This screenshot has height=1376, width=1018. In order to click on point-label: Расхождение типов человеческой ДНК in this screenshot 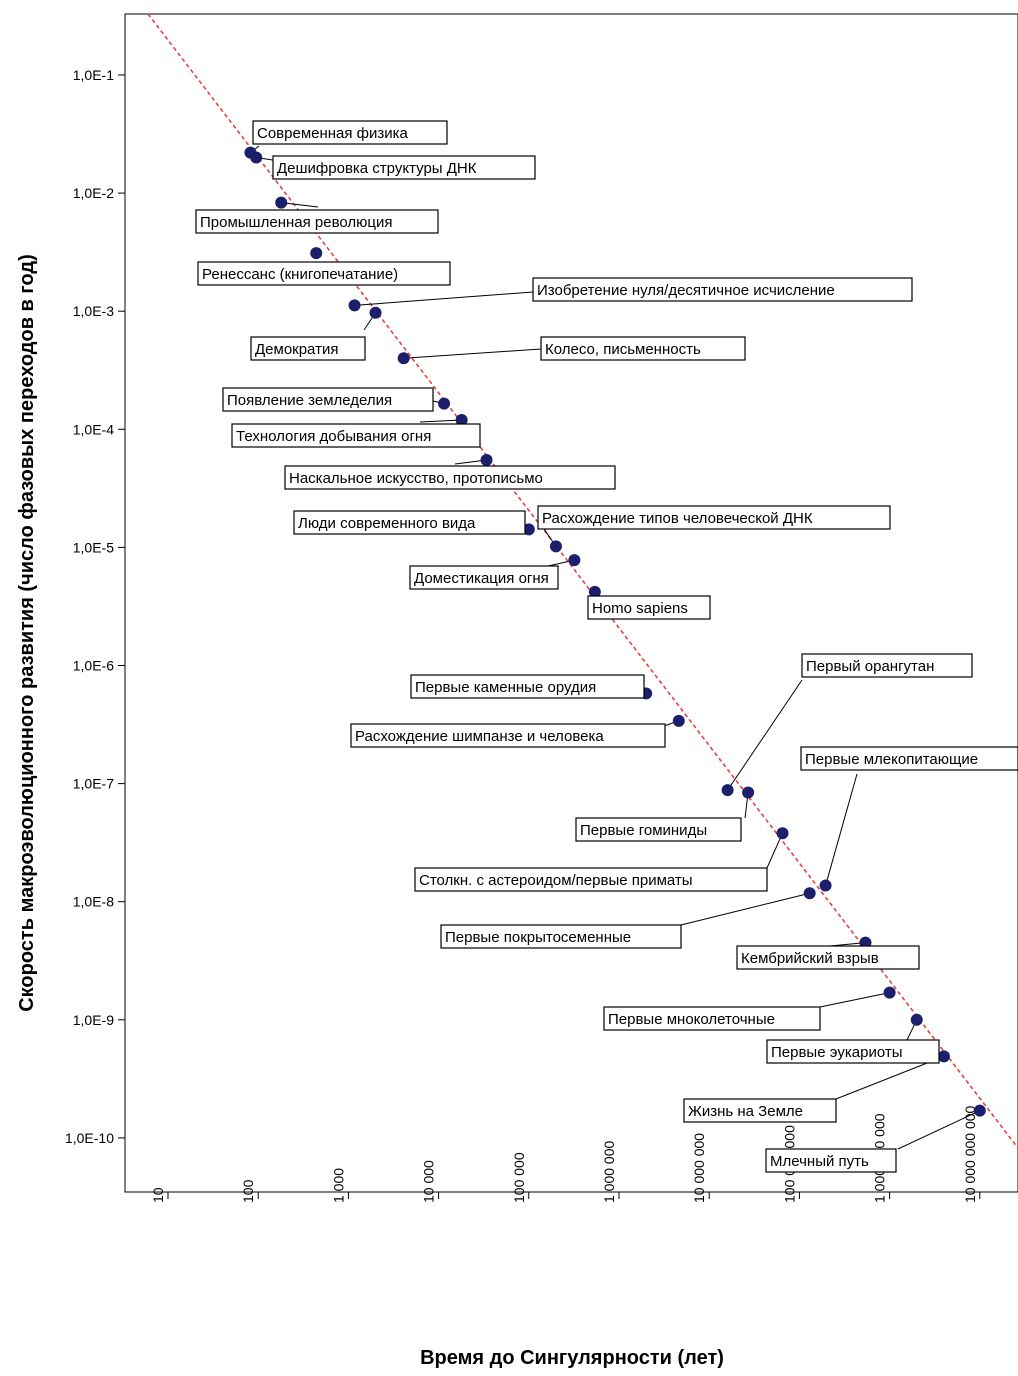, I will do `click(677, 518)`.